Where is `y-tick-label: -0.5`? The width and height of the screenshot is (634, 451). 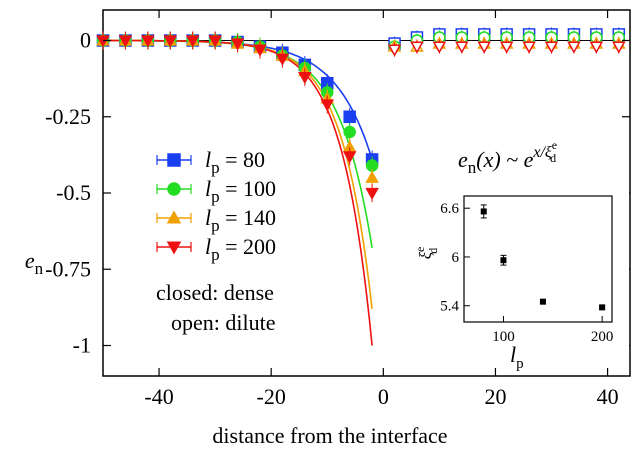 y-tick-label: -0.5 is located at coordinates (73, 192).